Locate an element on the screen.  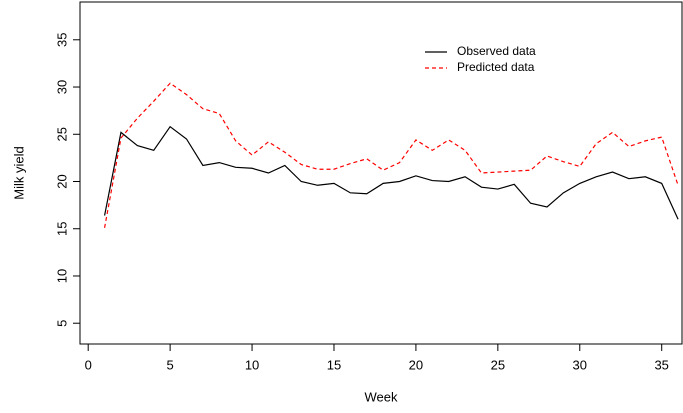
x-tick-label: 30 is located at coordinates (580, 364).